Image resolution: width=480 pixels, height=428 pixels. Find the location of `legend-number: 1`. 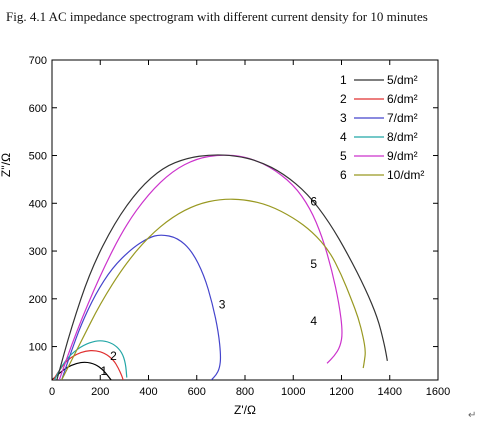

legend-number: 1 is located at coordinates (343, 80).